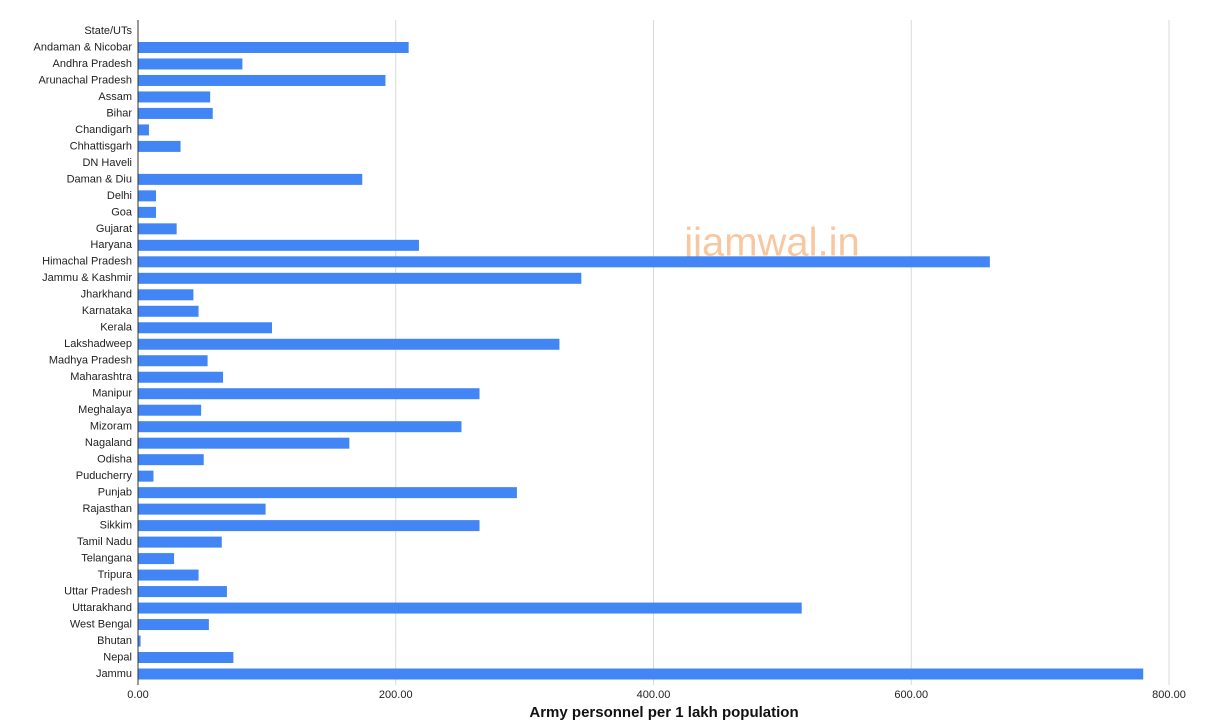  Describe the element at coordinates (103, 130) in the screenshot. I see `y-tick-label: Chandigarh` at that location.